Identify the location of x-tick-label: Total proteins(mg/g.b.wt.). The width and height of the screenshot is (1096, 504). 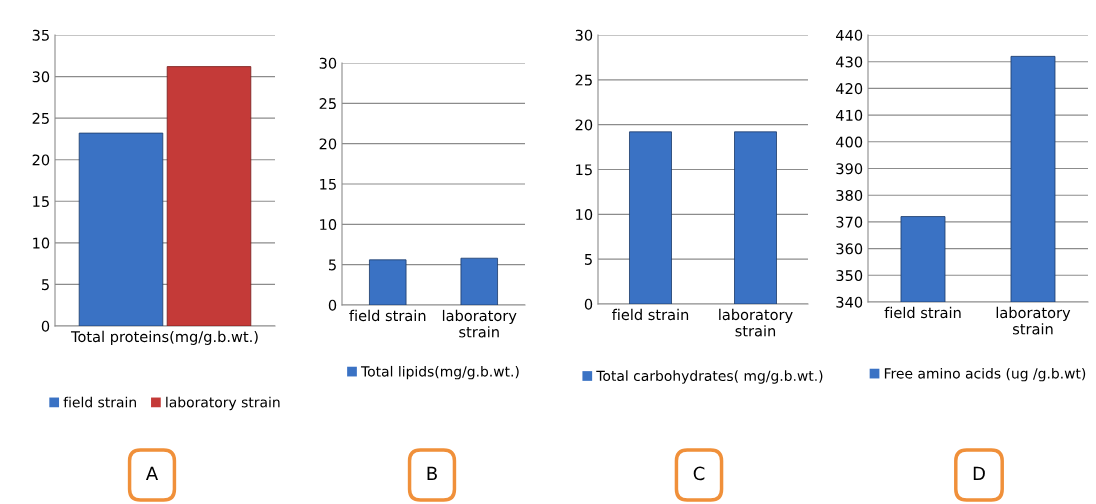
(164, 337).